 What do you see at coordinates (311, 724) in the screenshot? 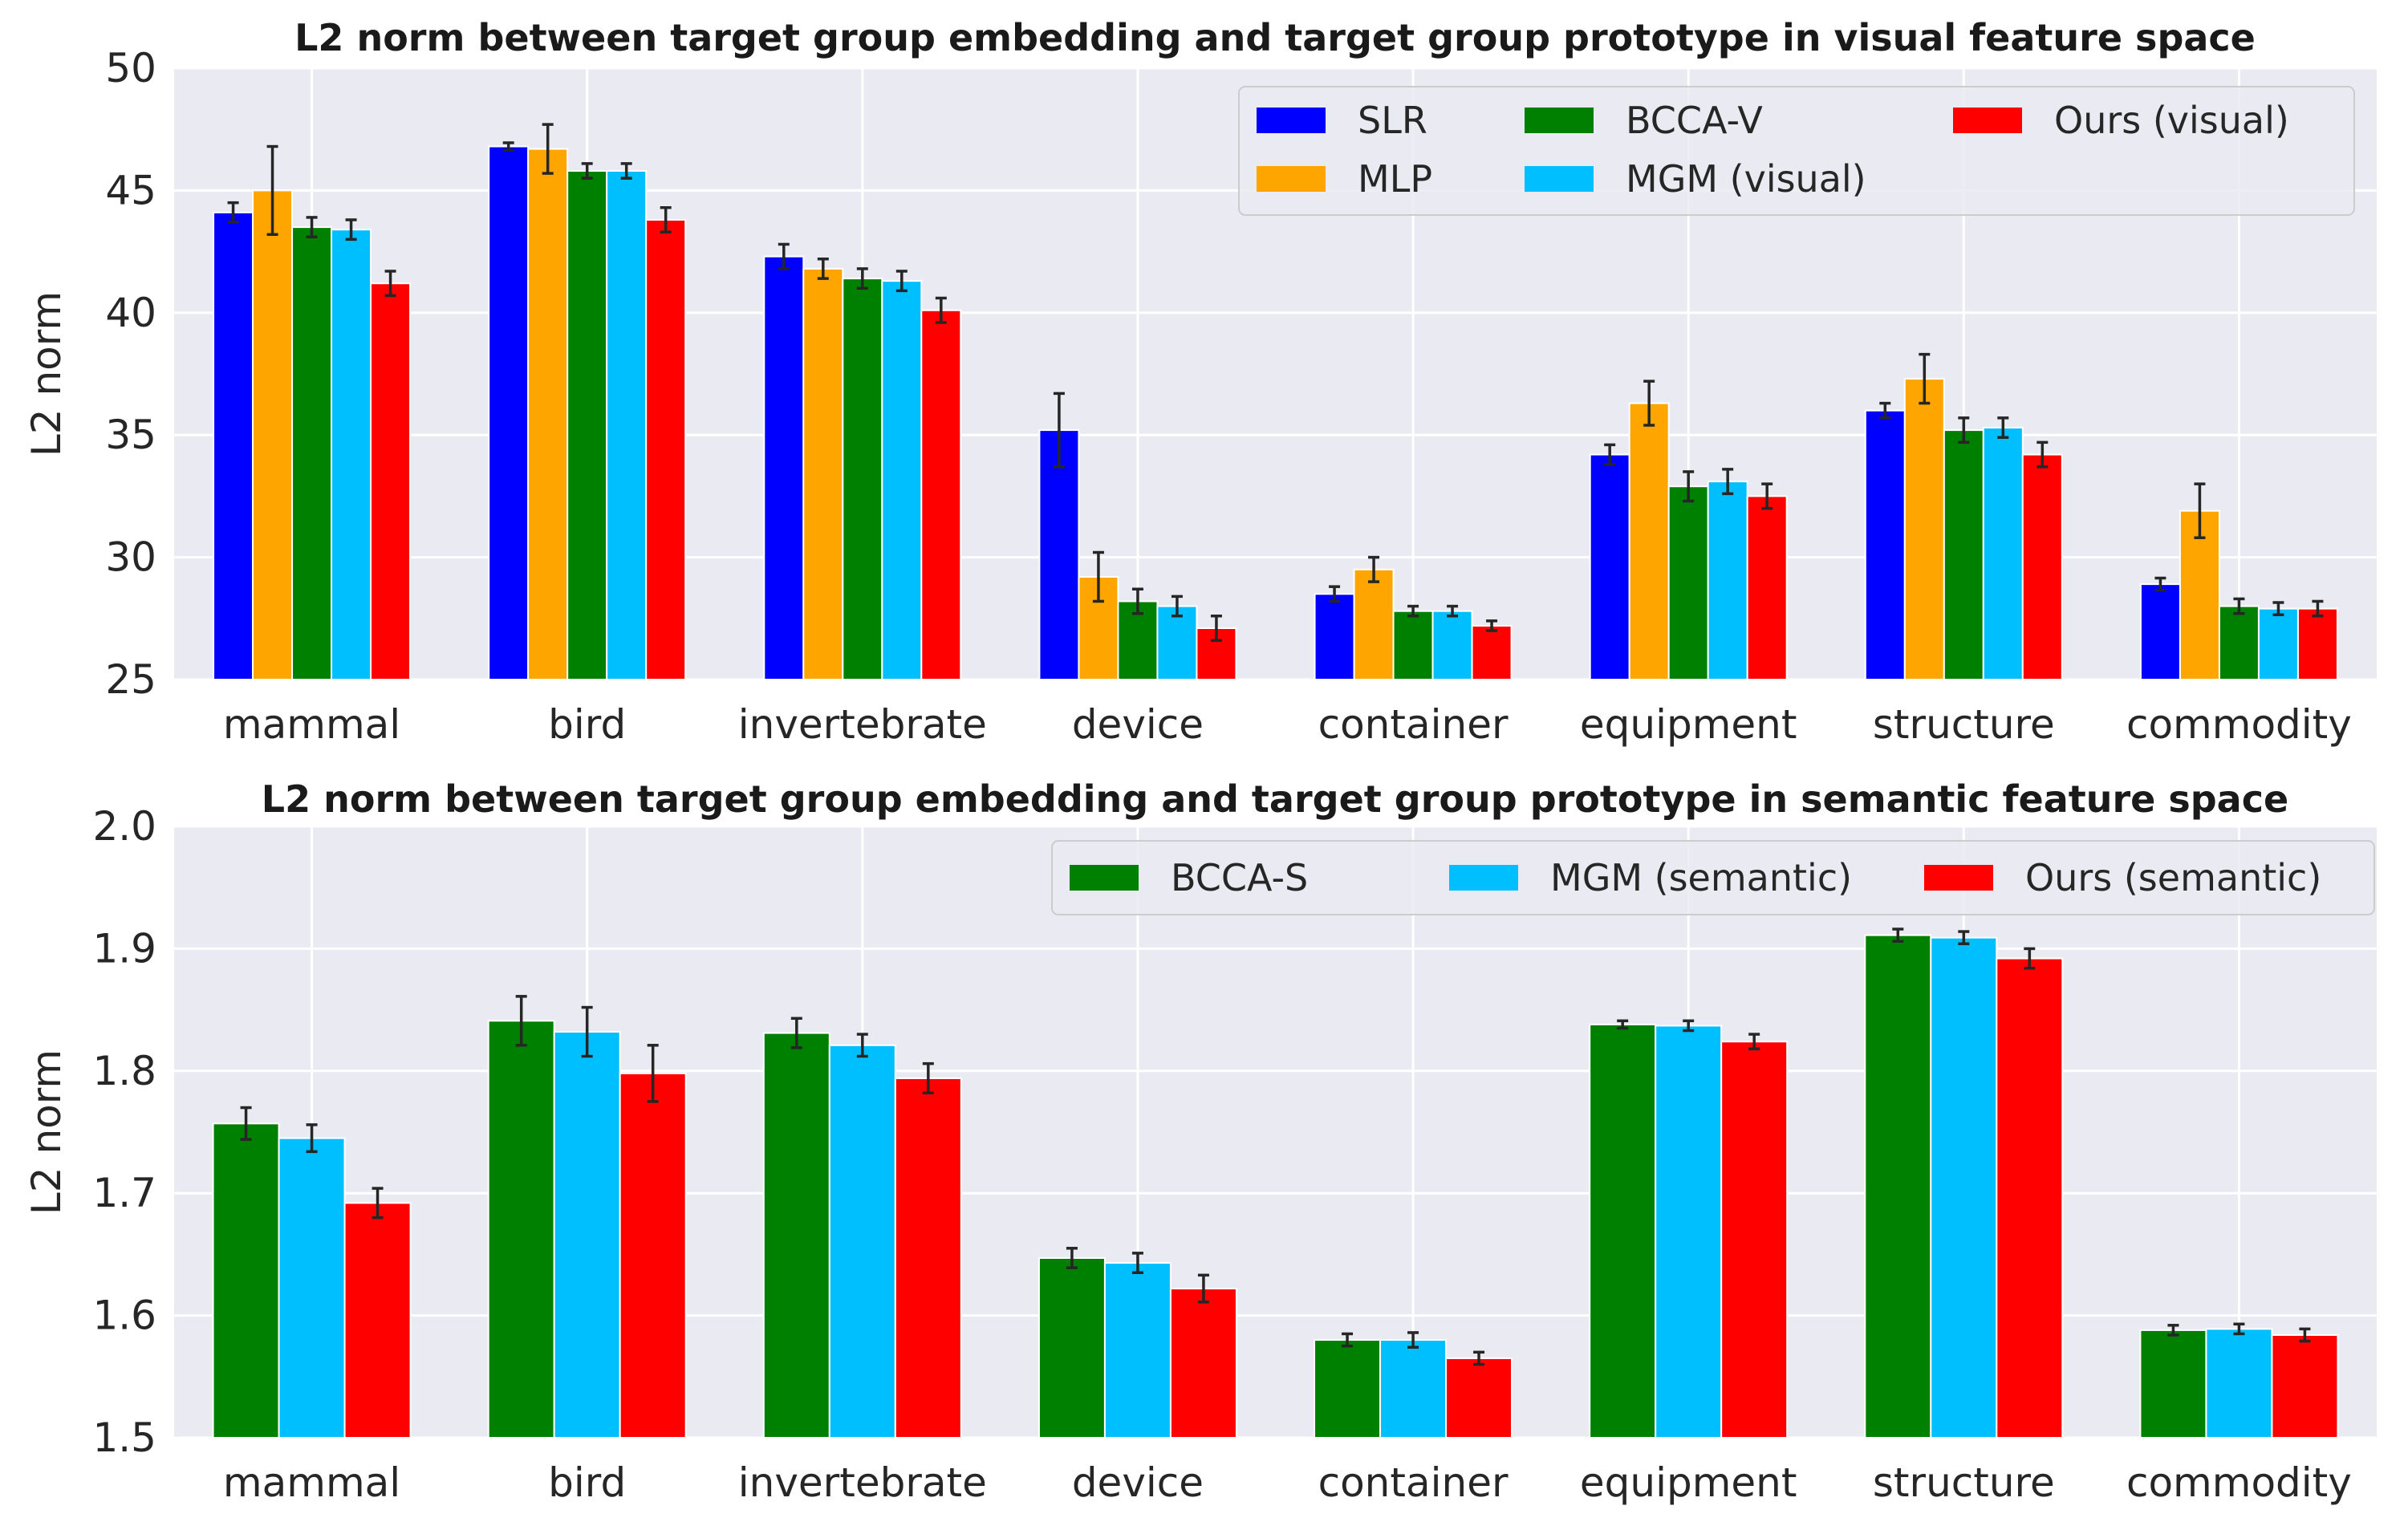
I see `x-tick-label: mammal` at bounding box center [311, 724].